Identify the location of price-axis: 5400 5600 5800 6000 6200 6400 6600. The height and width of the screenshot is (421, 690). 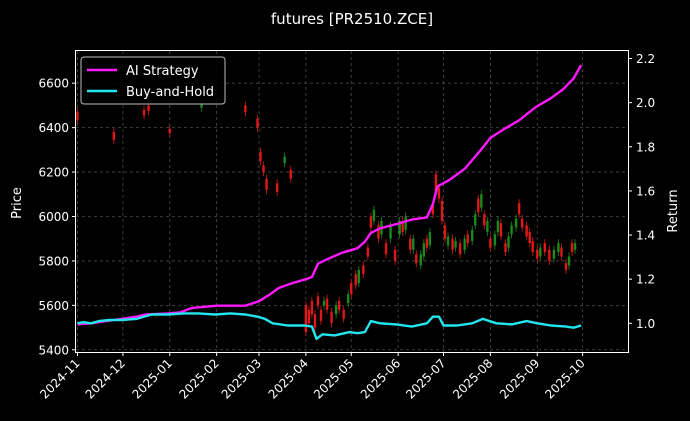
(57, 217).